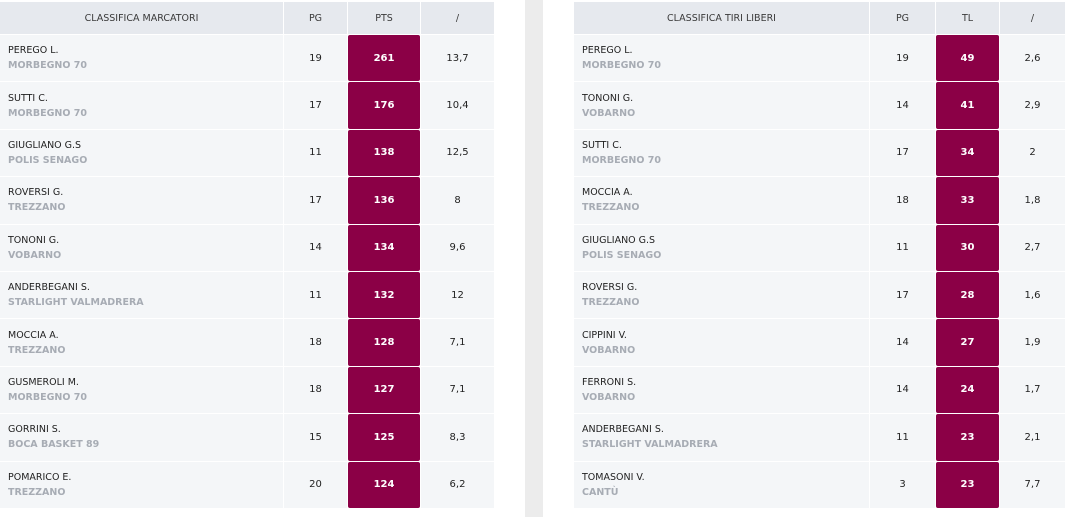  What do you see at coordinates (609, 382) in the screenshot?
I see `player-name: FERRONI S.` at bounding box center [609, 382].